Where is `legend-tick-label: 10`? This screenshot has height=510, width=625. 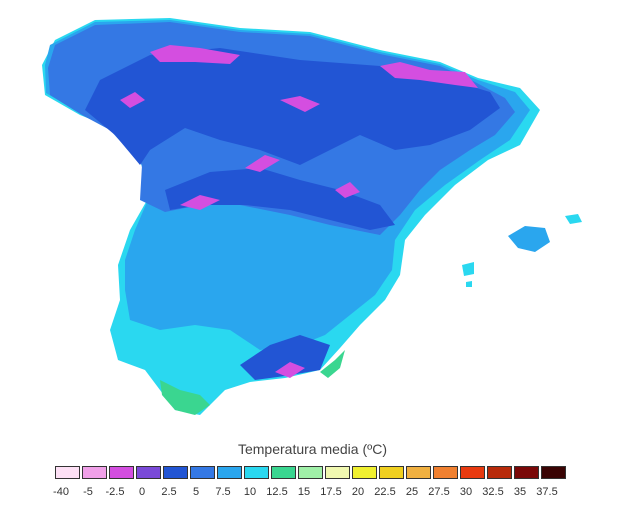
legend-tick-label: 10 is located at coordinates (250, 492).